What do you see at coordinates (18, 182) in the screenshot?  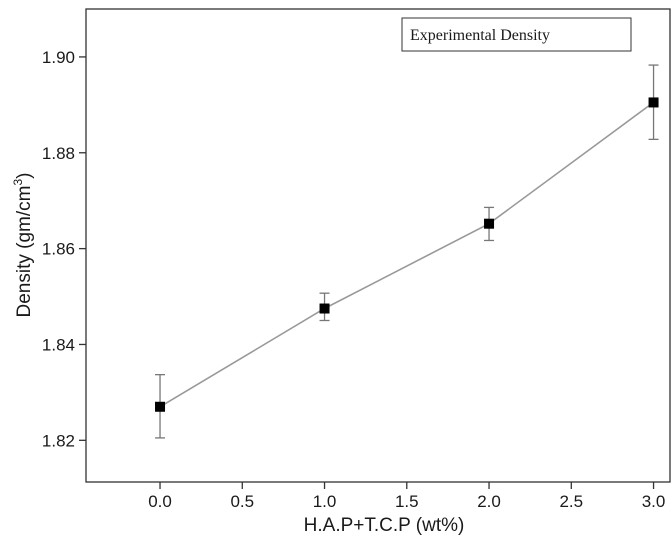 I see `y-axis-title-superscript: 3` at bounding box center [18, 182].